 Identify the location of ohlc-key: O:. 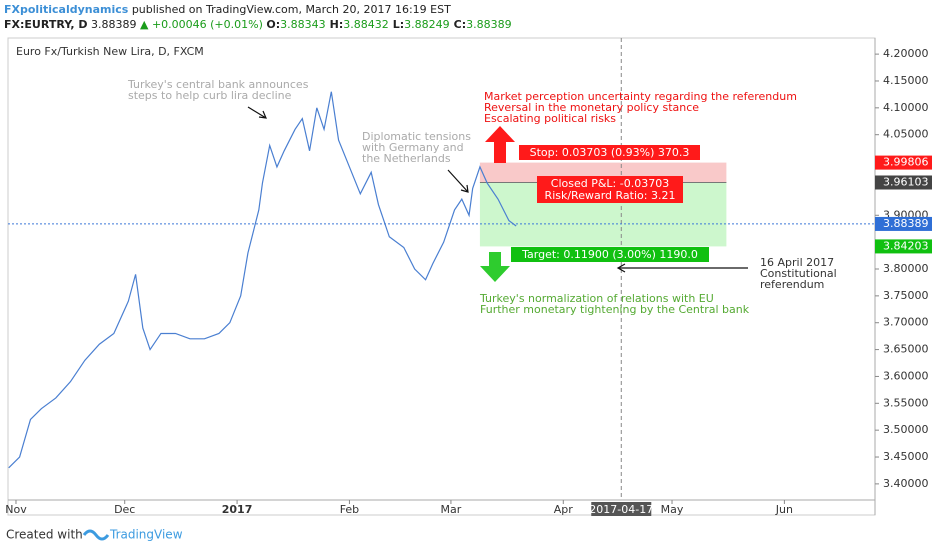
(273, 24).